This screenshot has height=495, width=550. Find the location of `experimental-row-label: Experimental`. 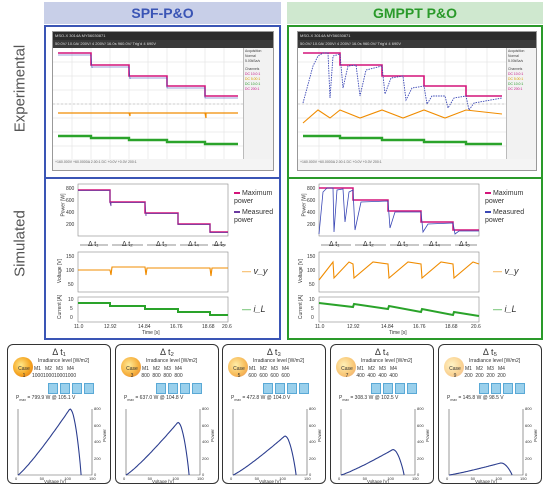

experimental-row-label: Experimental is located at coordinates (20, 88).